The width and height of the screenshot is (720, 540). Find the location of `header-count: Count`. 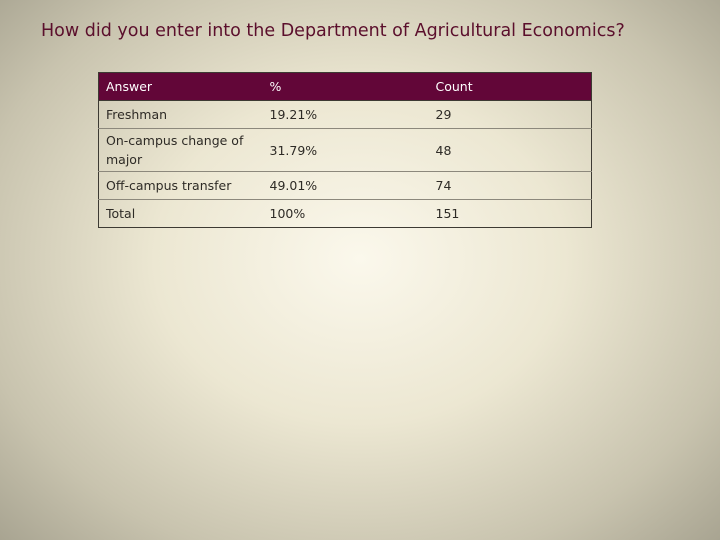

header-count: Count is located at coordinates (510, 86).